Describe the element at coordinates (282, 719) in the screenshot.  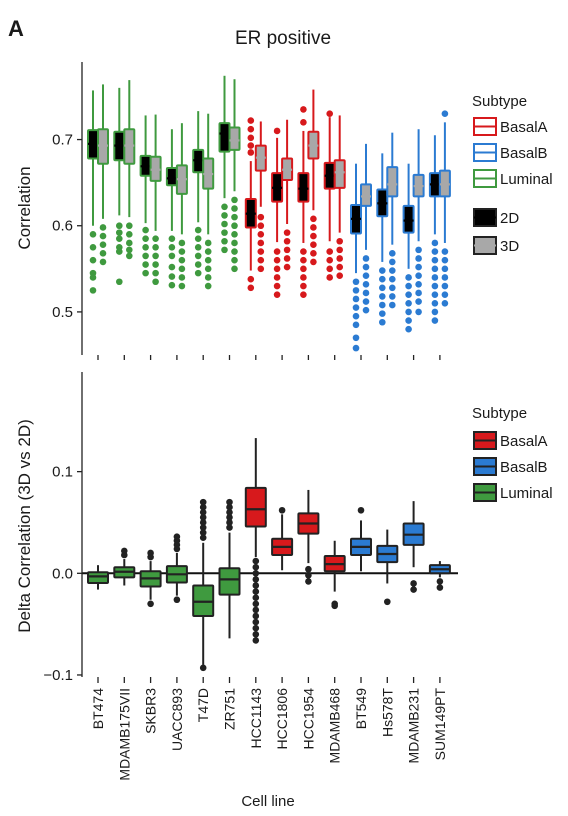
I see `x-tick-label: HCC1806` at that location.